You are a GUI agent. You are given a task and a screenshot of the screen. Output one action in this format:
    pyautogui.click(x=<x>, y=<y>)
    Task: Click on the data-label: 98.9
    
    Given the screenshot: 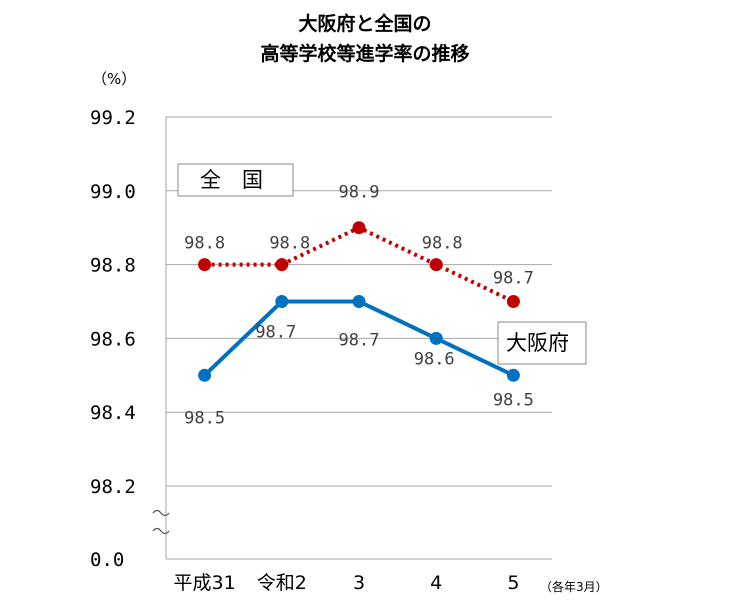 What is the action you would take?
    pyautogui.click(x=359, y=193)
    